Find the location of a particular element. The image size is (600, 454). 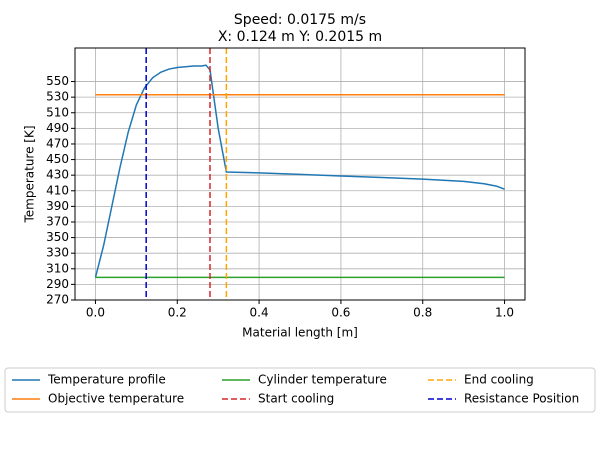

x-tick-label: 0.0 is located at coordinates (95, 313).